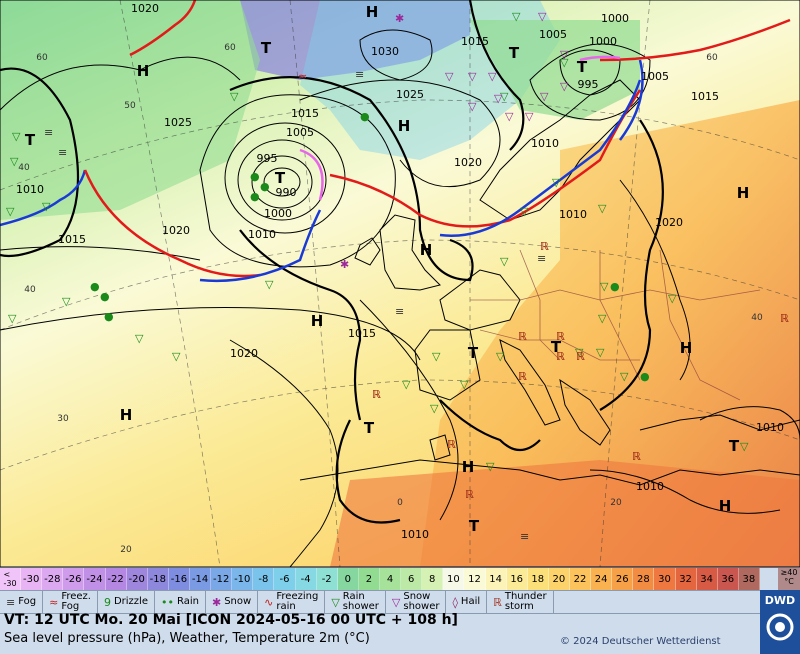  I want to click on legend-symbol-icon: ••, so click(167, 602).